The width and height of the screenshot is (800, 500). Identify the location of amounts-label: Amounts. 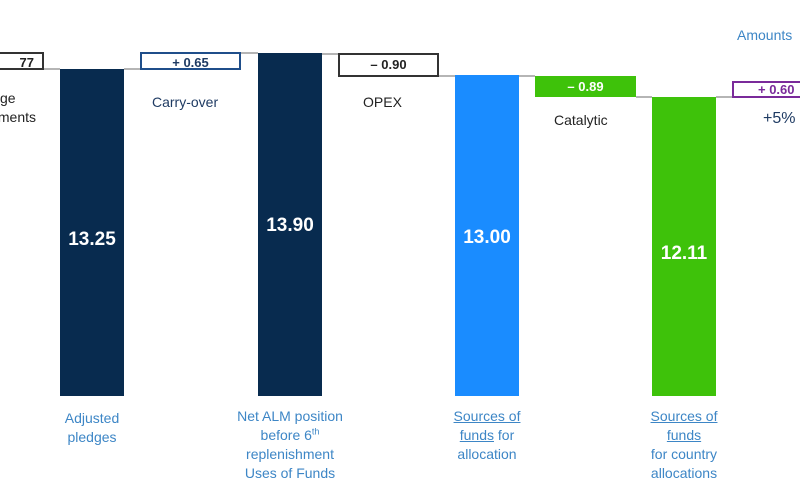
(765, 35).